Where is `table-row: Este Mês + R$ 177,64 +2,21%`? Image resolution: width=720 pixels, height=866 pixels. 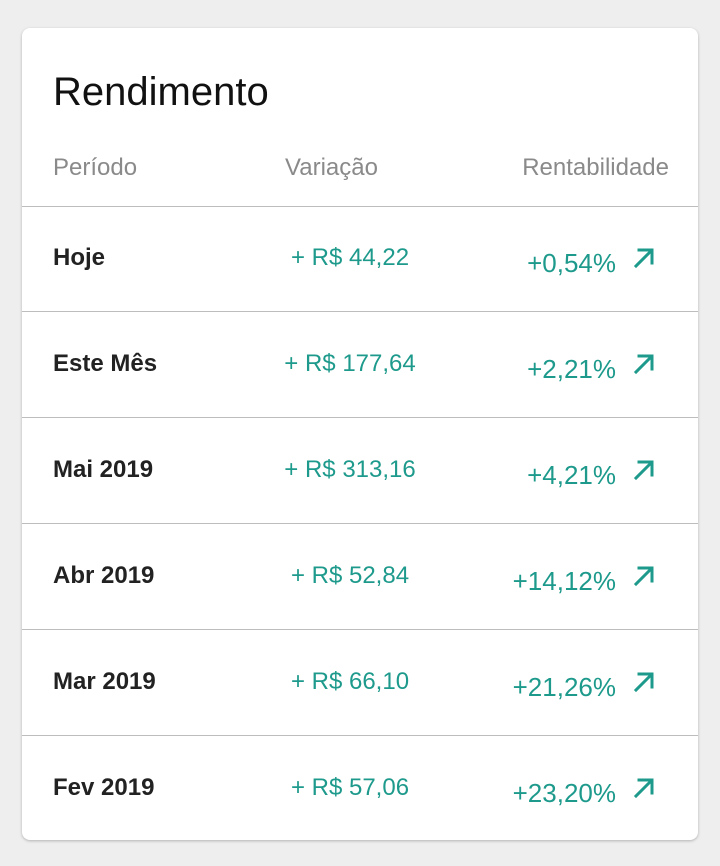
table-row: Este Mês + R$ 177,64 +2,21% is located at coordinates (360, 365).